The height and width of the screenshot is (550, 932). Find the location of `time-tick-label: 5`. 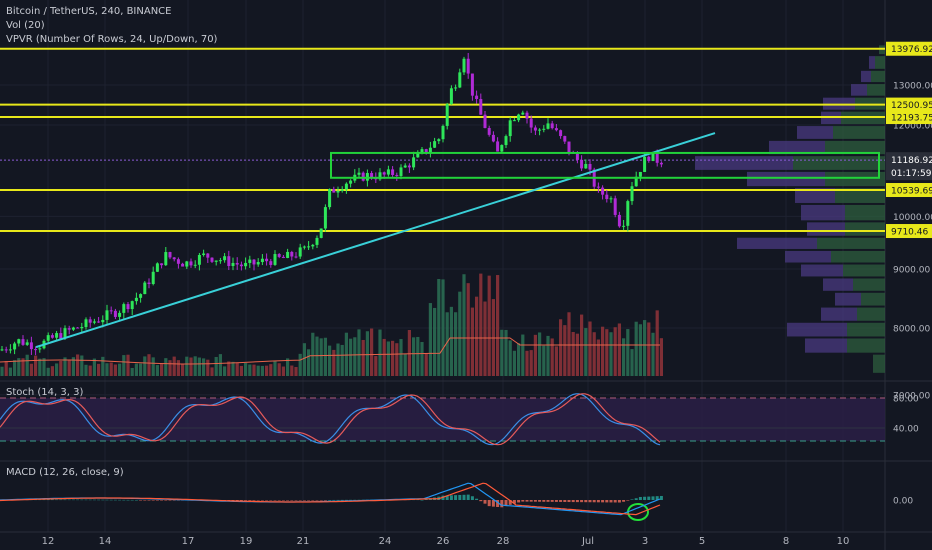

time-tick-label: 5 is located at coordinates (702, 541).